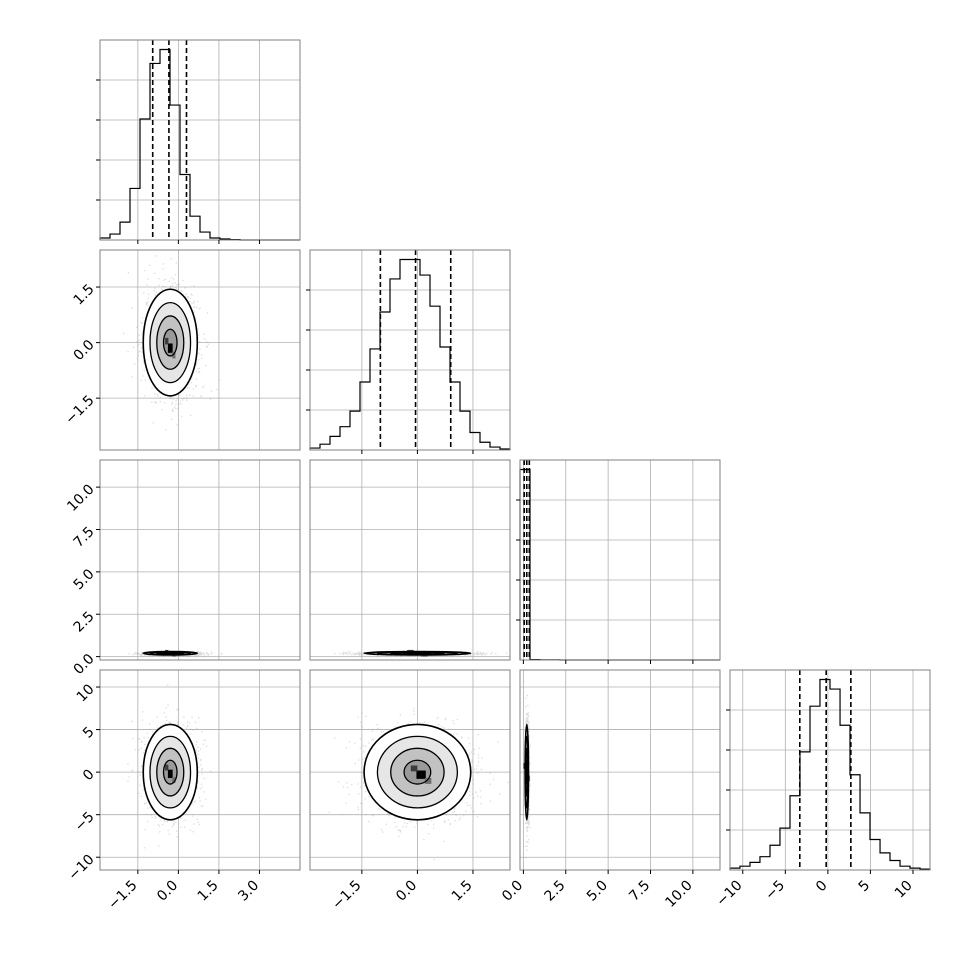  I want to click on scatter-panel-3-1: −1.5 0.0 1.5, so click(410, 791).